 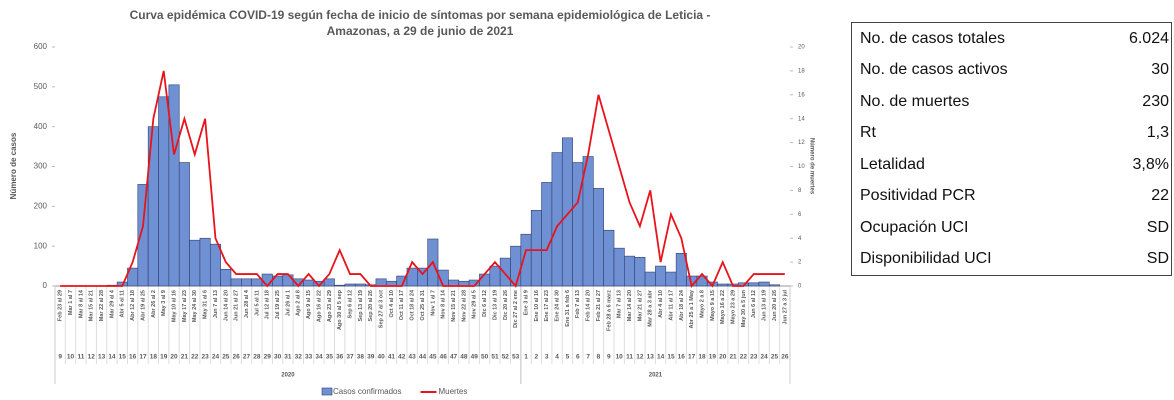 I want to click on y2-tick-label: 18, so click(x=801, y=71).